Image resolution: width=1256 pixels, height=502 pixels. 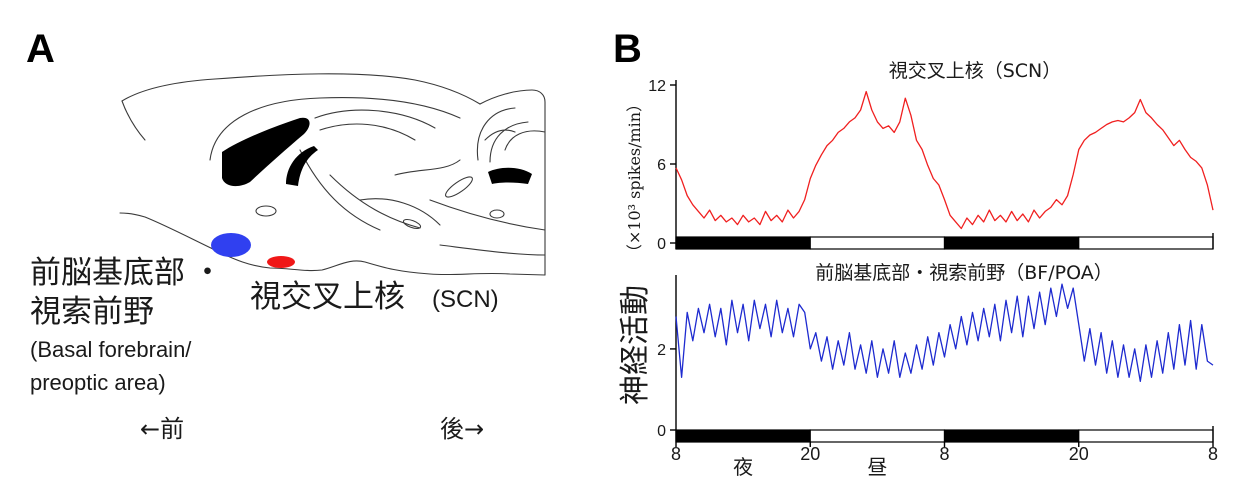 What do you see at coordinates (427, 167) in the screenshot?
I see `midbrain-line` at bounding box center [427, 167].